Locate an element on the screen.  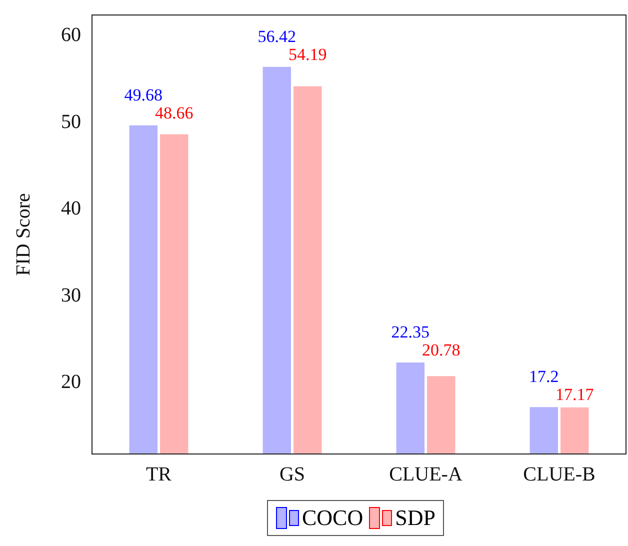
data-label: 48.66 is located at coordinates (174, 112).